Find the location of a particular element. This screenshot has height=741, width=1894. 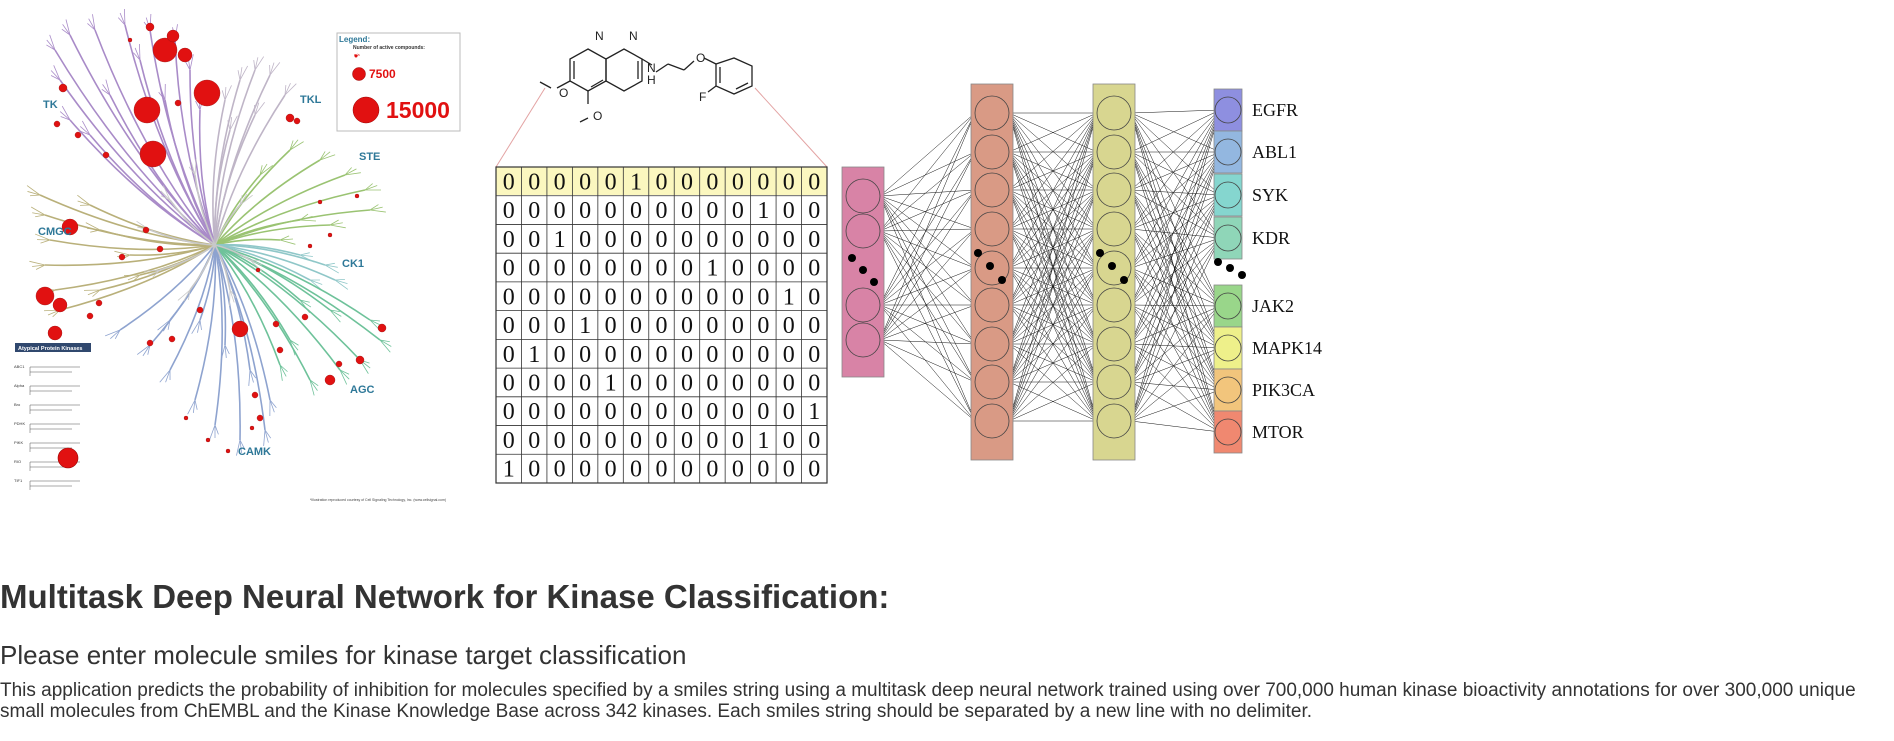

family-labels: TK TKL STE CMGC CK1 AGC CAMK is located at coordinates (209, 276).